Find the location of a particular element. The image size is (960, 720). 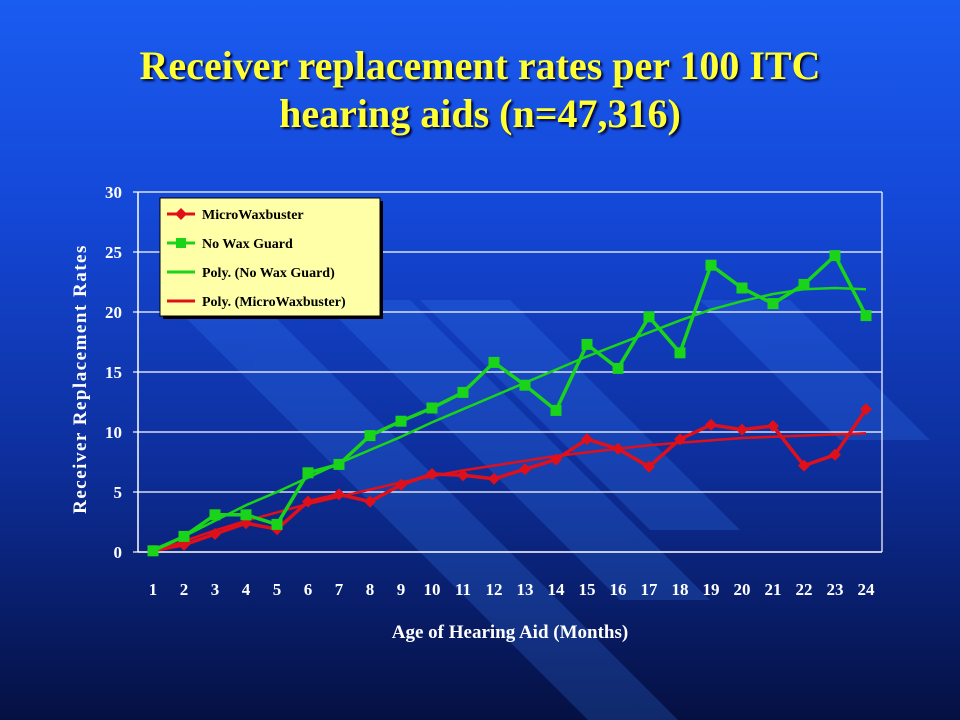

slide-title-line2: hearing aids (n=47,316) is located at coordinates (480, 113).